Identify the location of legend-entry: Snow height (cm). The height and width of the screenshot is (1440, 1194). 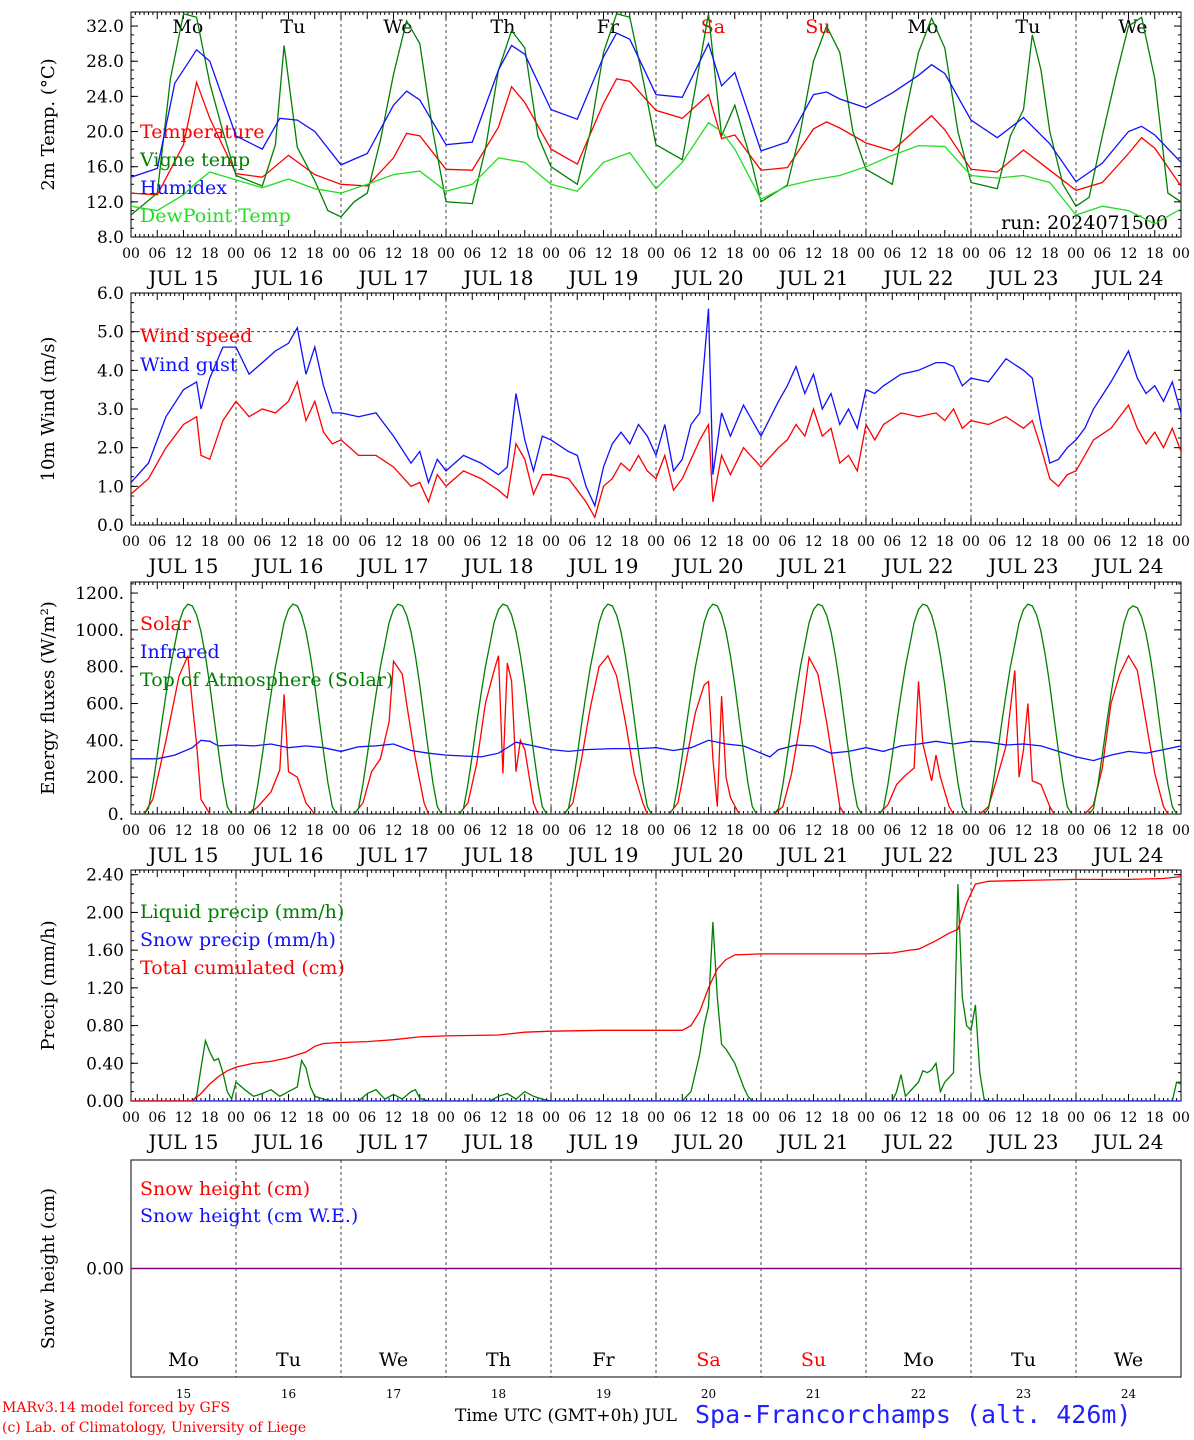
(225, 1189).